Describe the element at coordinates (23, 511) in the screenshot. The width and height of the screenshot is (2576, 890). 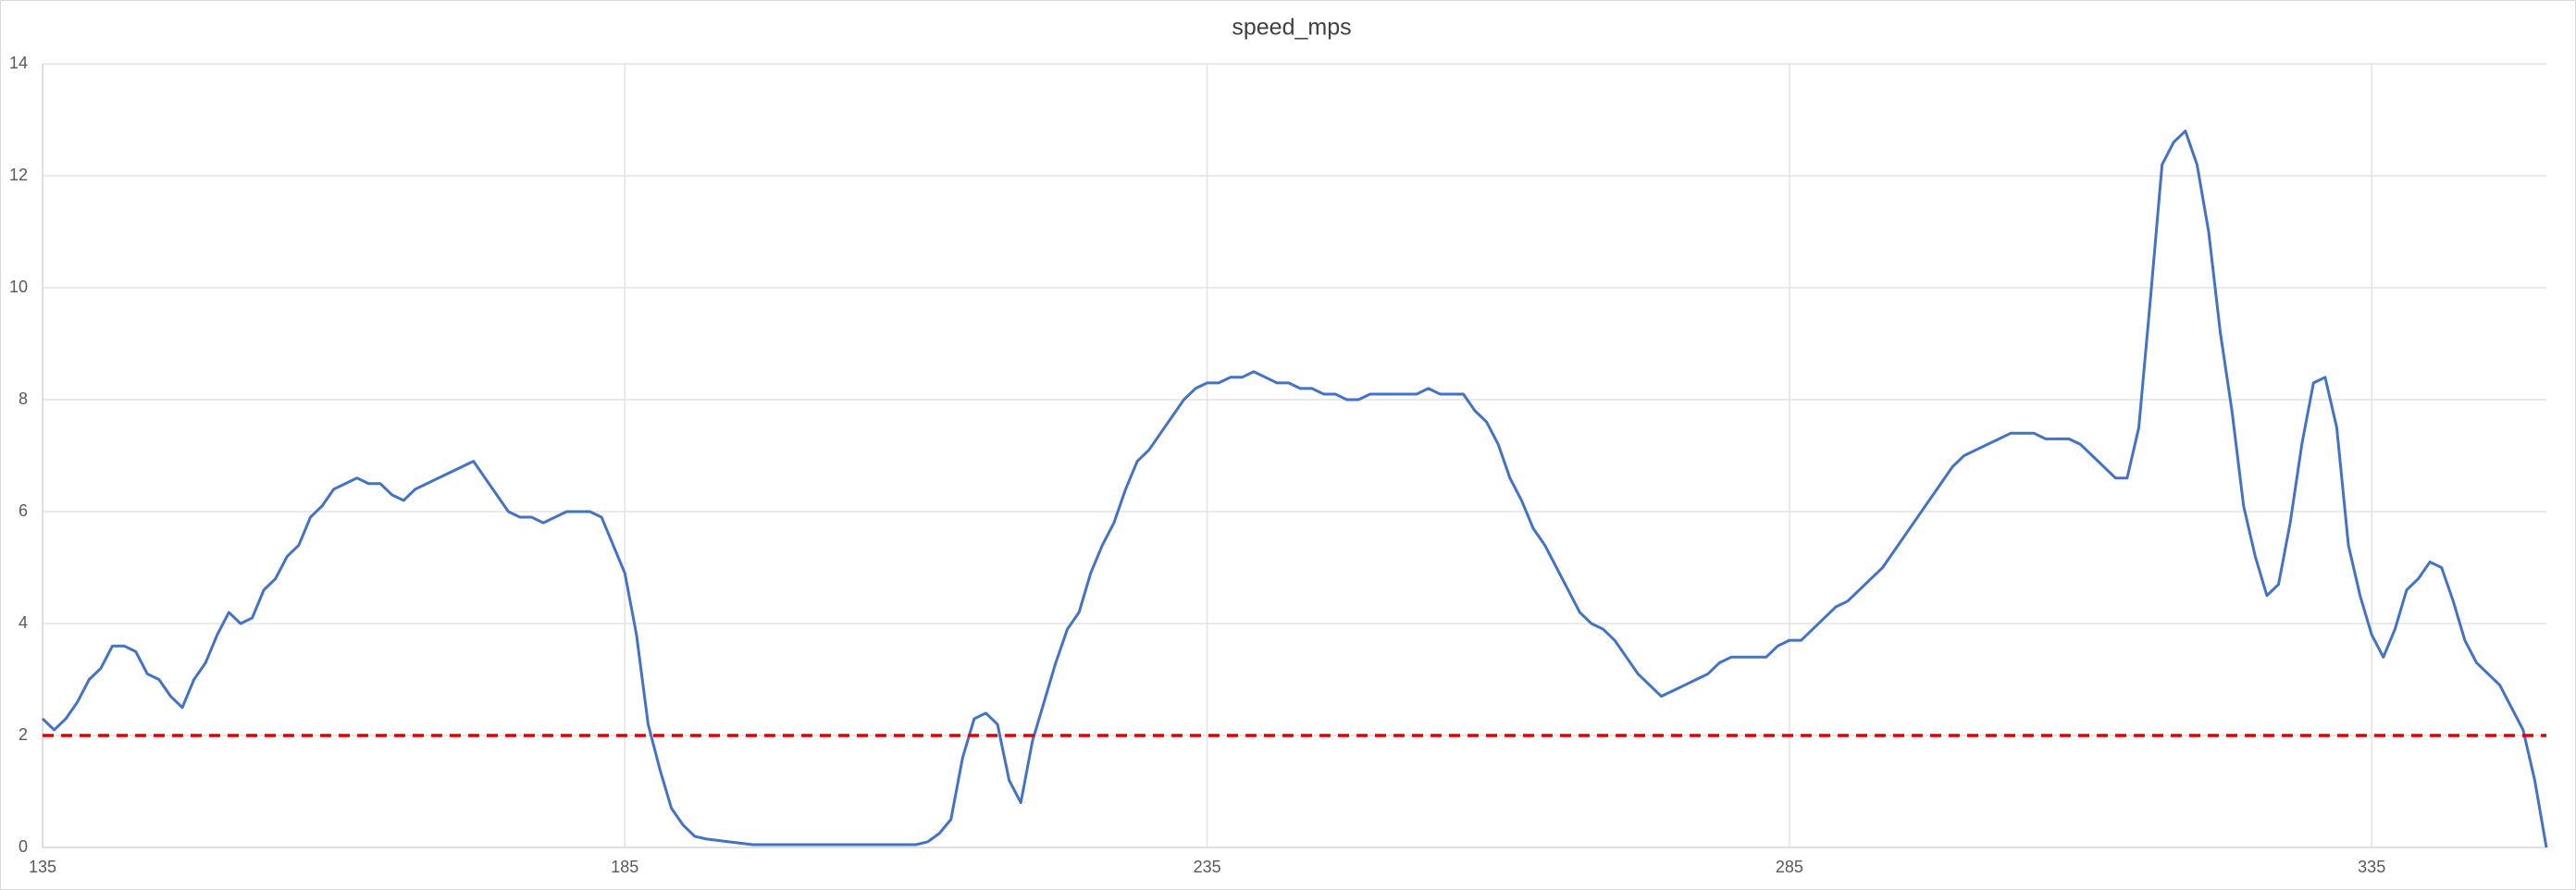
I see `y-tick-label: 6` at that location.